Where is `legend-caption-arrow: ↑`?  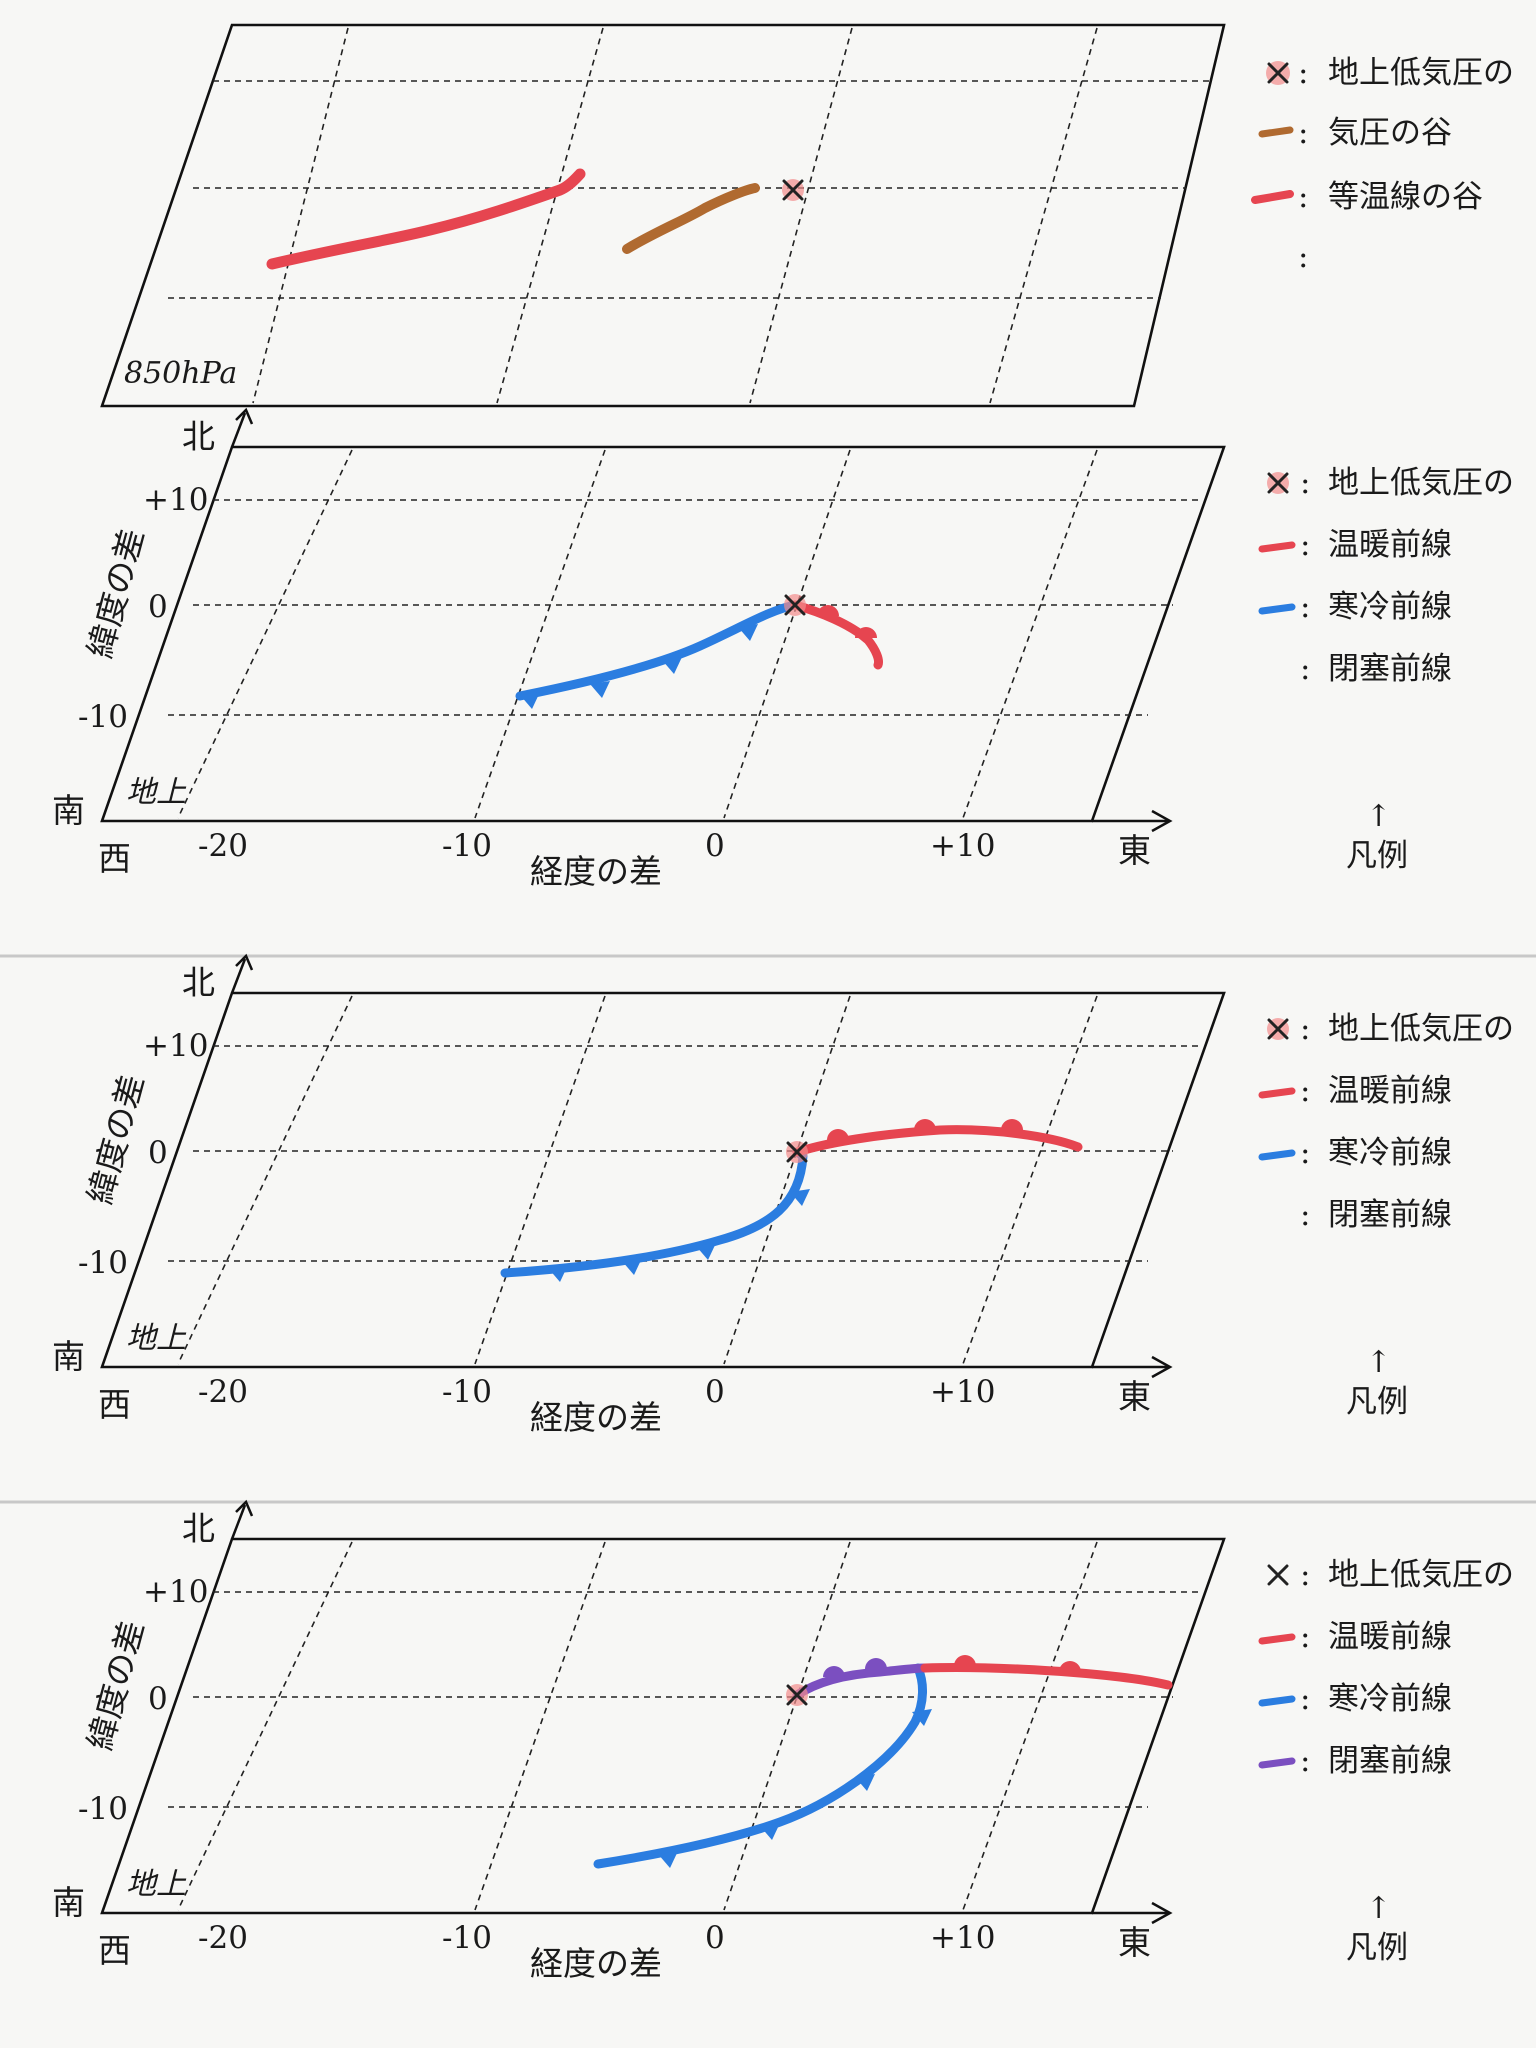 legend-caption-arrow: ↑ is located at coordinates (1378, 1908).